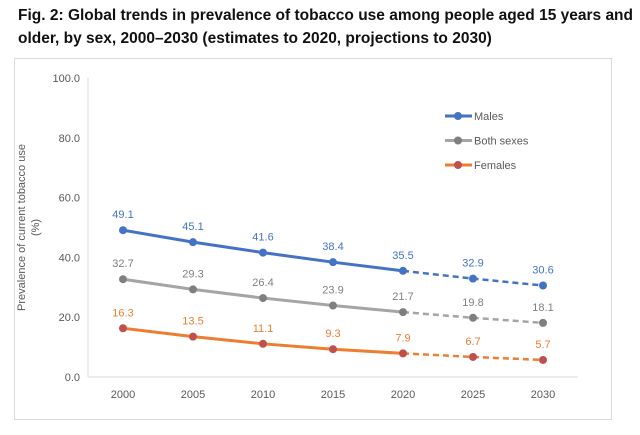 The width and height of the screenshot is (640, 435). Describe the element at coordinates (542, 345) in the screenshot. I see `data-label: 5.7` at that location.